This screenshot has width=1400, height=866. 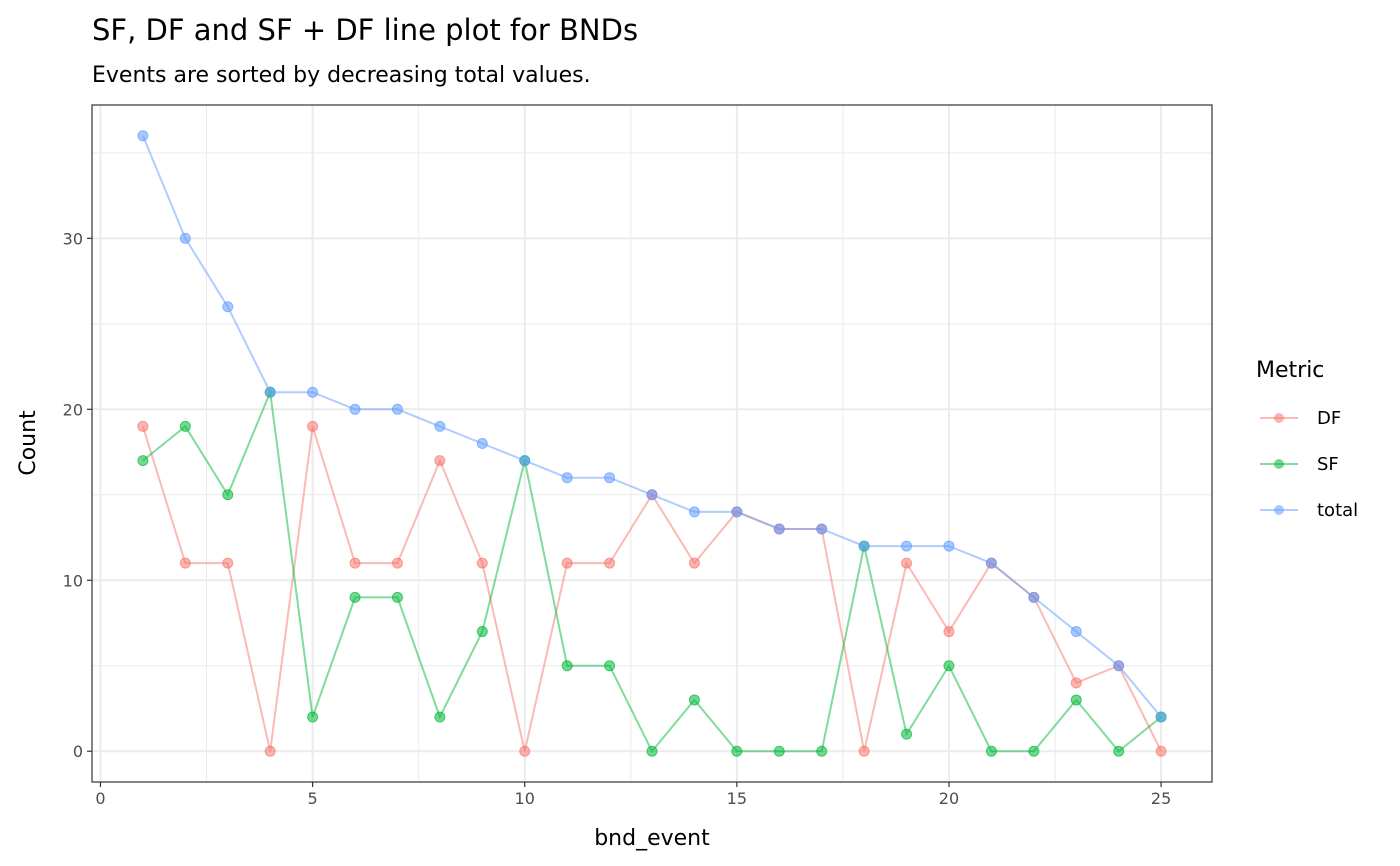 I want to click on legend-key-point-SF, so click(x=1279, y=464).